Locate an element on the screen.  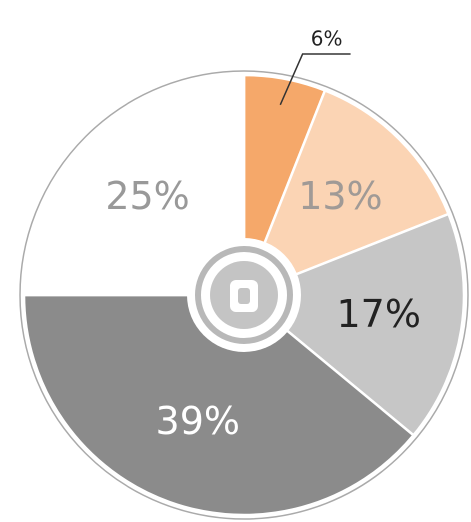
data-label: 39% is located at coordinates (198, 421).